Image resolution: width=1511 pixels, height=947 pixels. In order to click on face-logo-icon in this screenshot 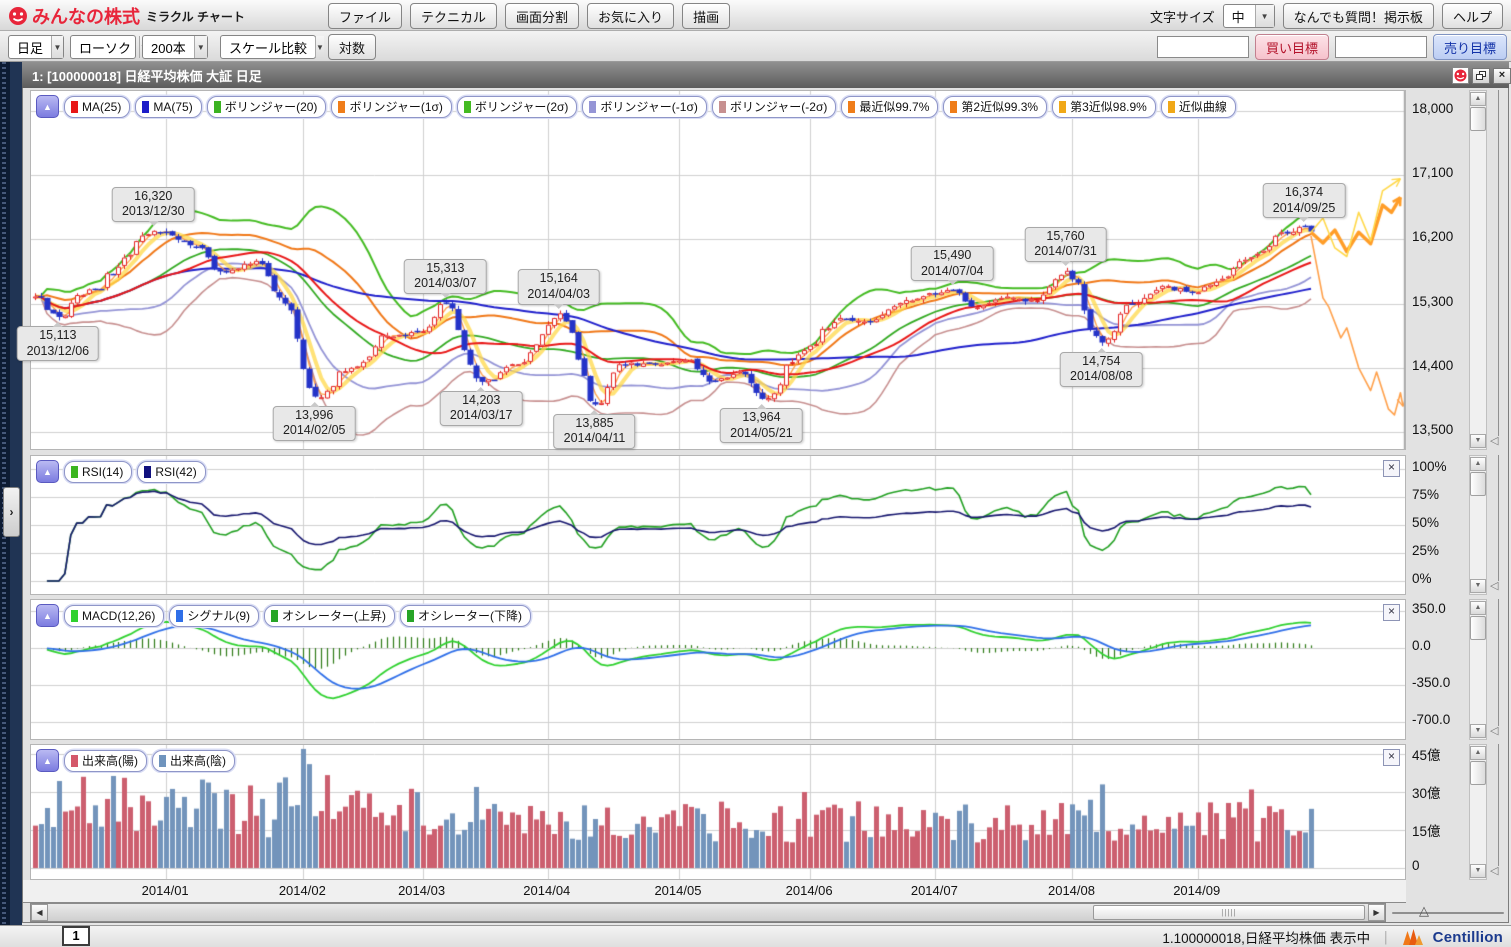, I will do `click(18, 16)`.